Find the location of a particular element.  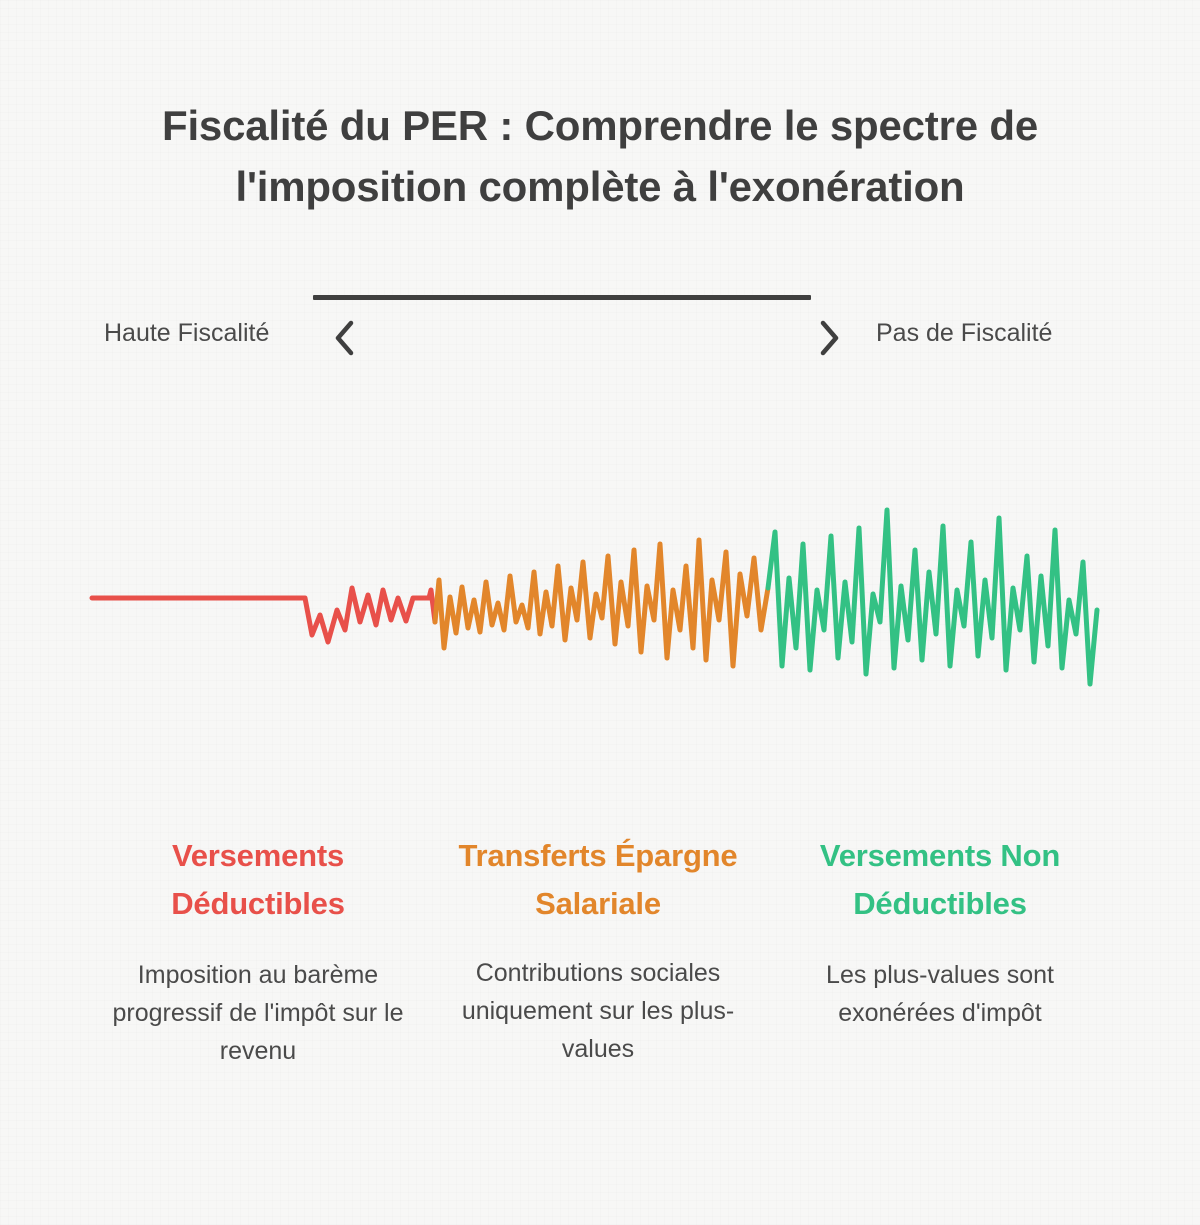

spectrum-label-right: Pas de Fiscalité is located at coordinates (964, 333).